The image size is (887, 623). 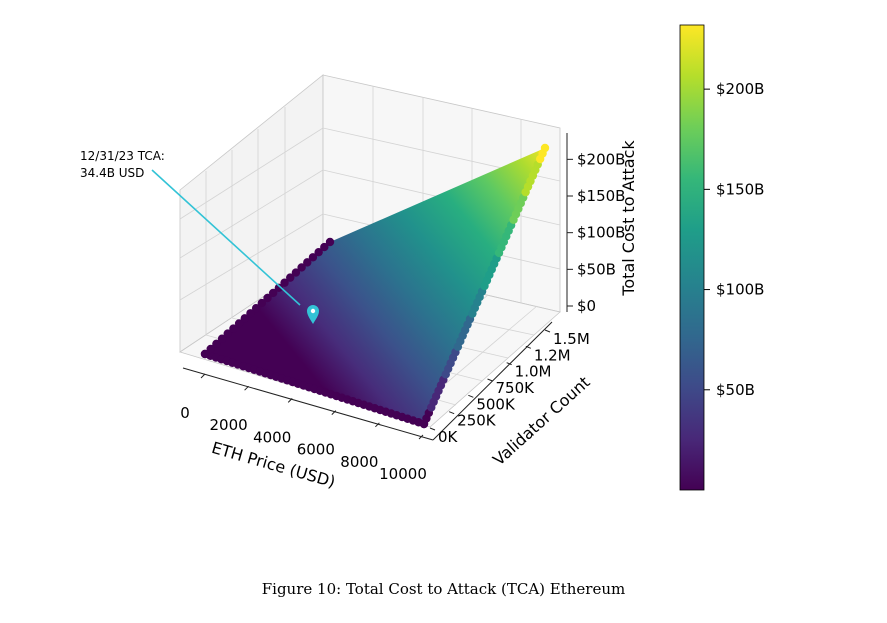 I want to click on y-tick-label: 1.2M, so click(x=552, y=355).